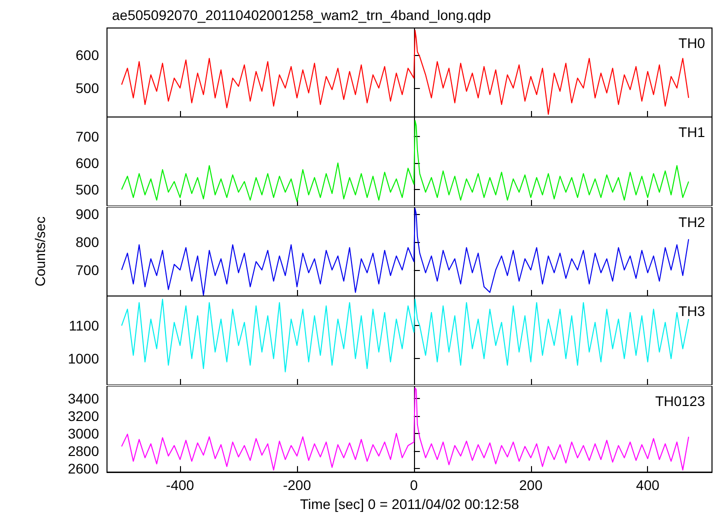 The width and height of the screenshot is (717, 516). Describe the element at coordinates (84, 450) in the screenshot. I see `y-tick-label: 2800` at that location.